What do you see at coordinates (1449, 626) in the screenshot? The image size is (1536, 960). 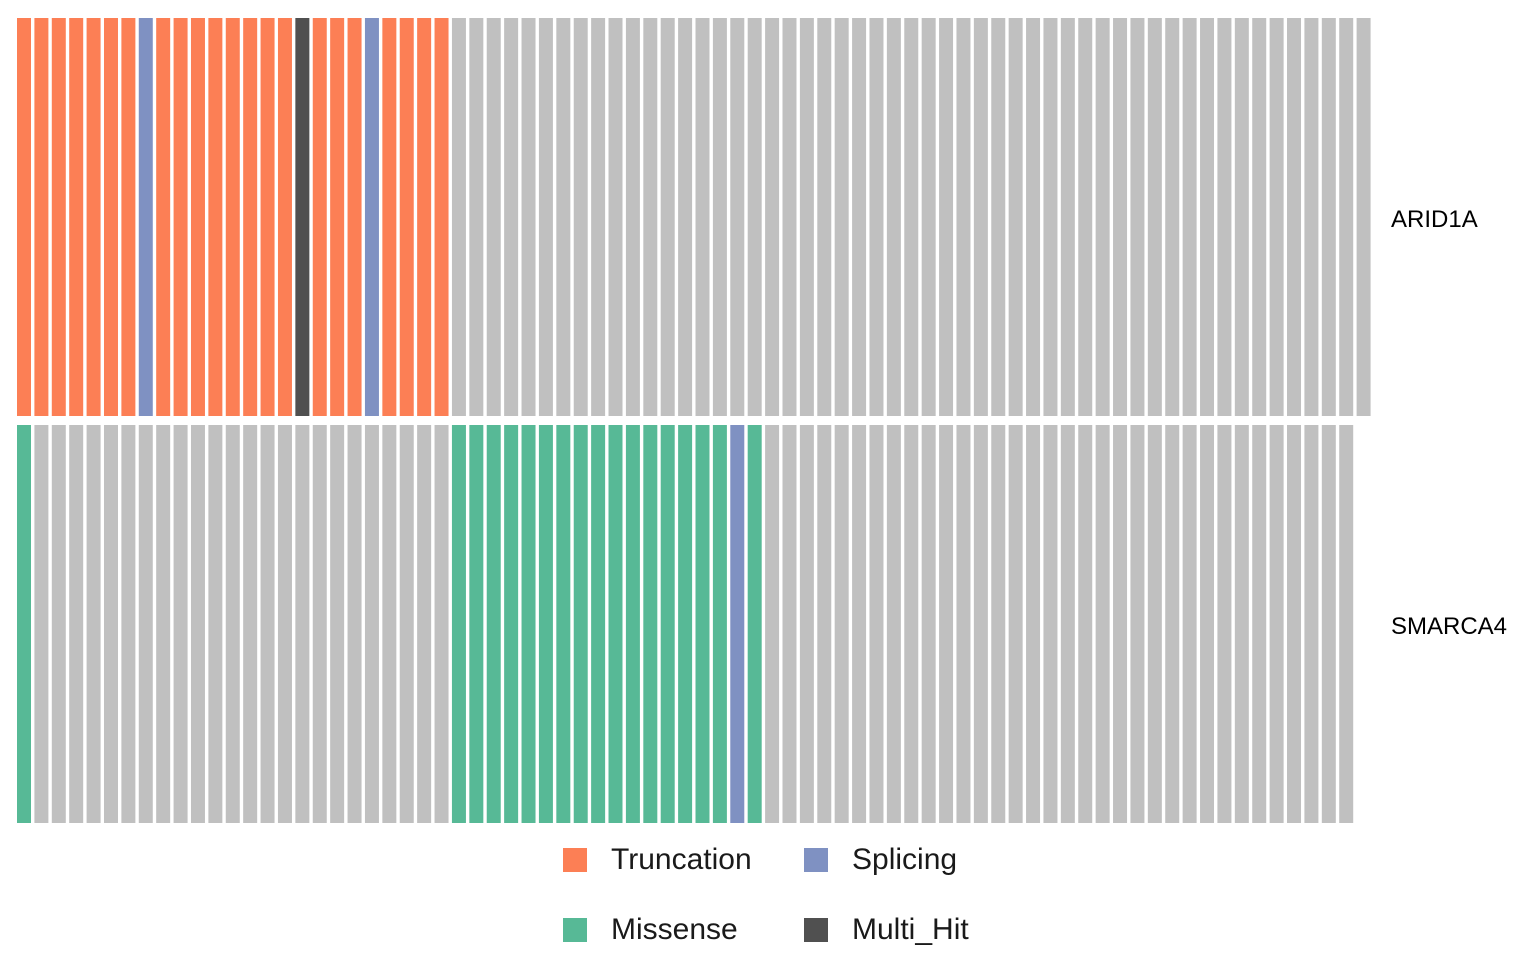 I see `row-label-smarca4: SMARCA4` at bounding box center [1449, 626].